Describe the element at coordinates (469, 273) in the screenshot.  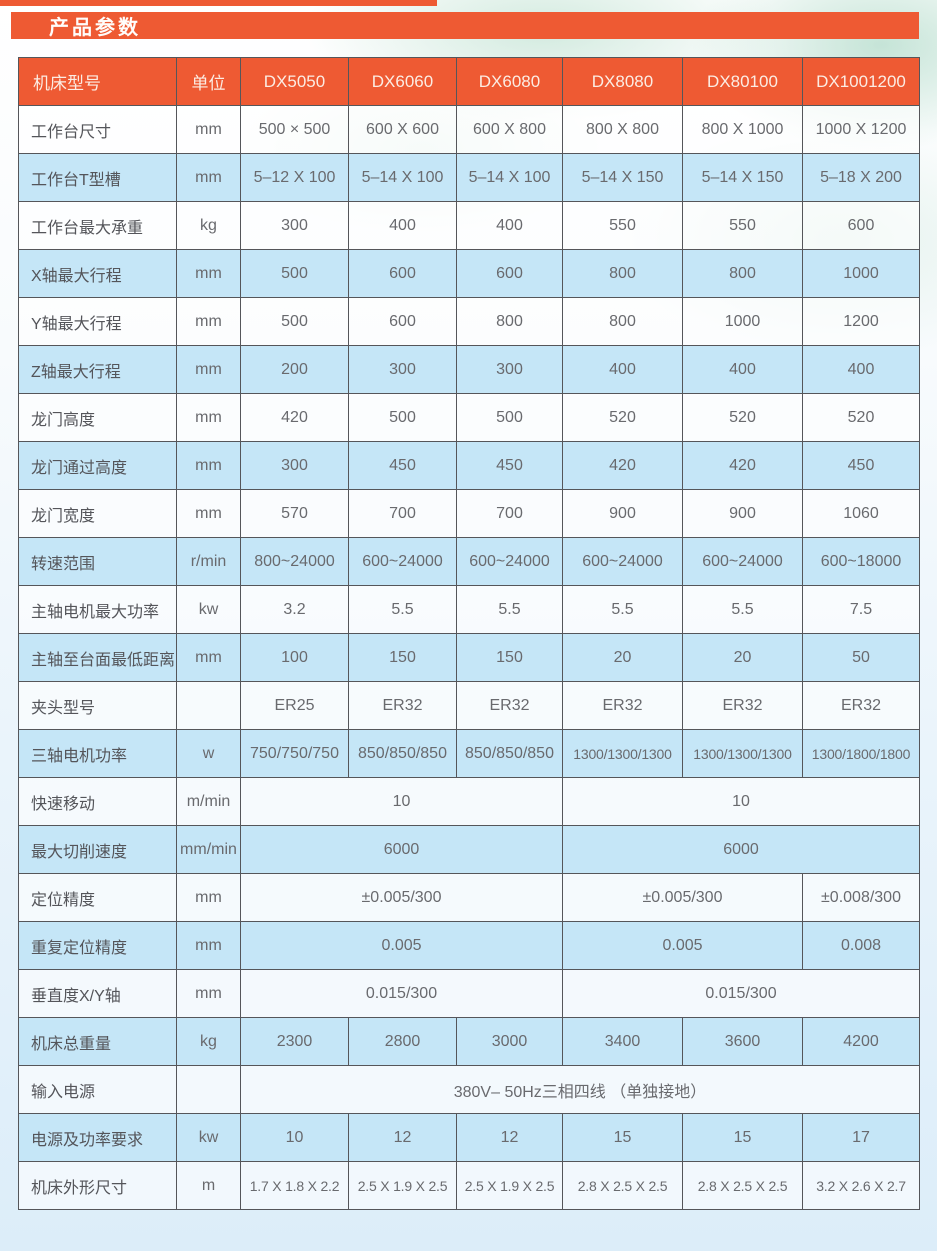
I see `table-row: X轴最大行程 mm 500 600 600 800 800 1000` at that location.